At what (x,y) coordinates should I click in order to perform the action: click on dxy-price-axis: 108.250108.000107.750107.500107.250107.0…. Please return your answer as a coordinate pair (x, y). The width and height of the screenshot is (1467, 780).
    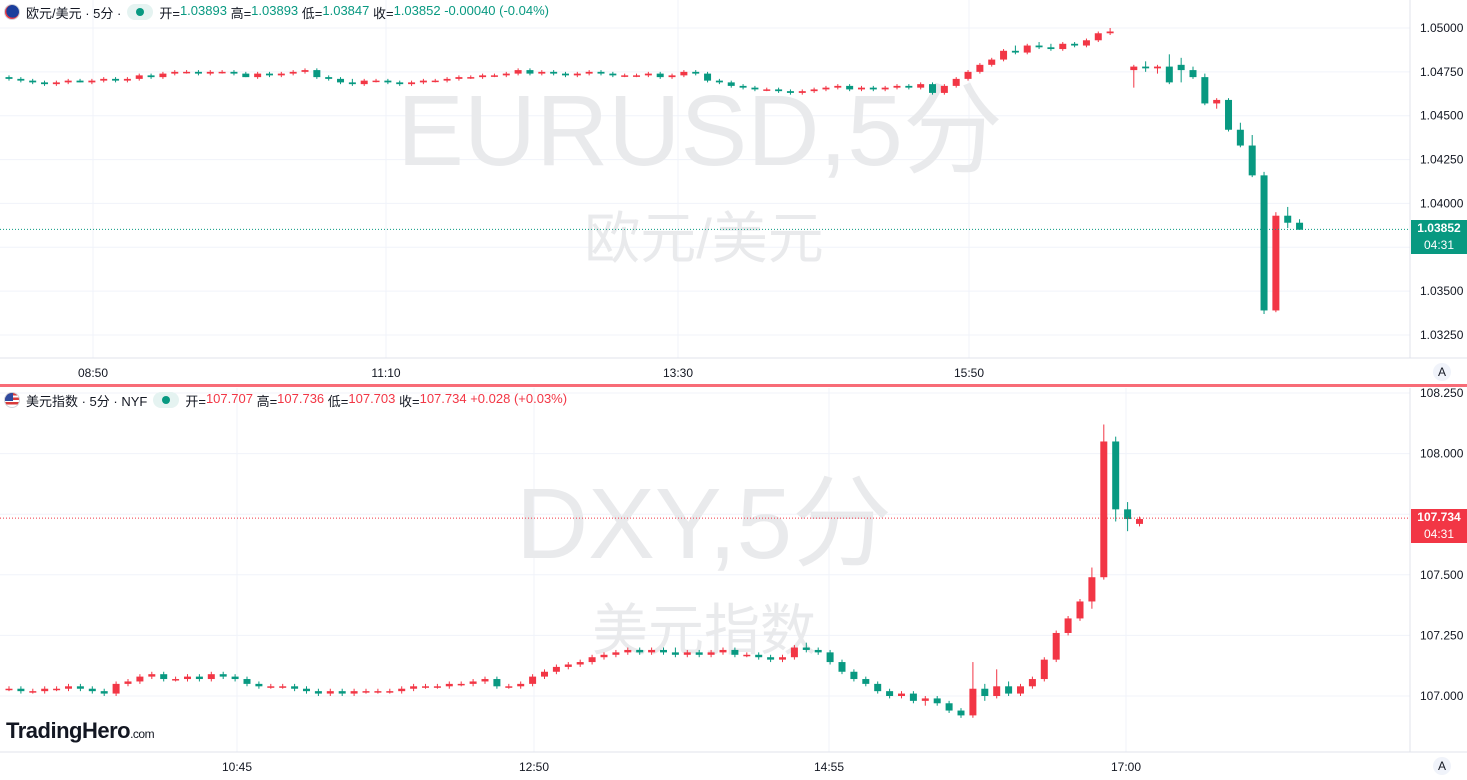
    Looking at the image, I should click on (1442, 545).